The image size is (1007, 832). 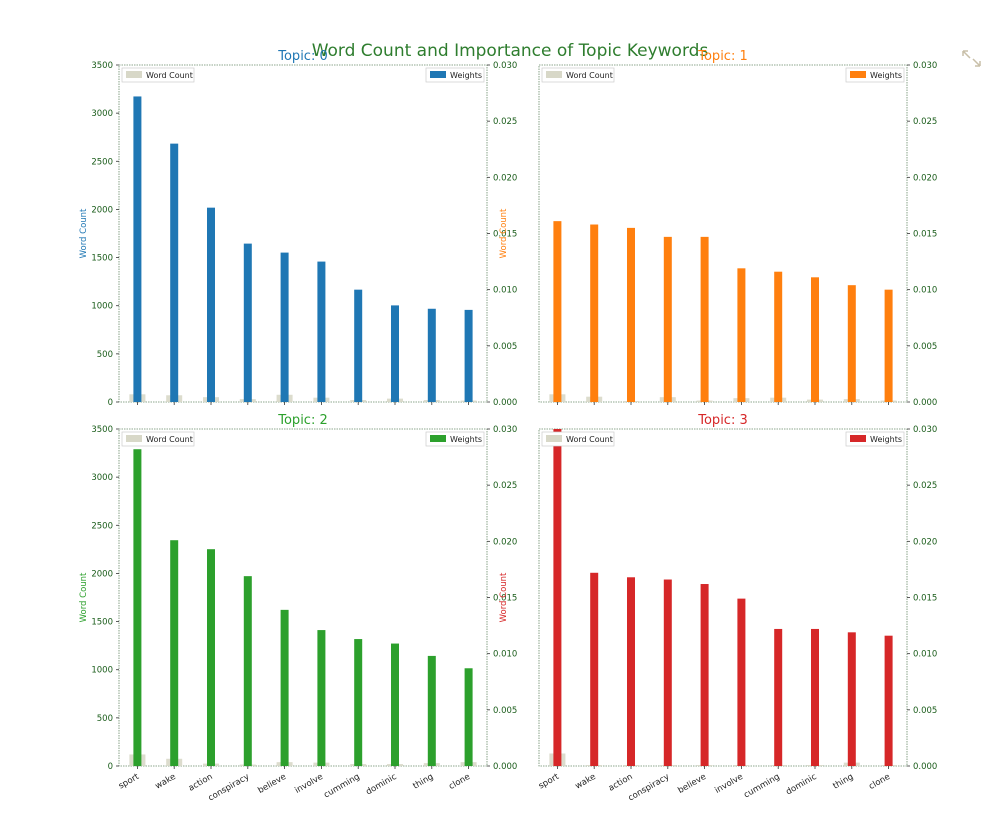 What do you see at coordinates (722, 420) in the screenshot?
I see `panel-title: Topic: 3` at bounding box center [722, 420].